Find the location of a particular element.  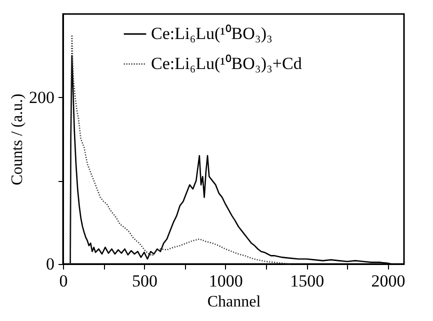

x-axis-title: Channel is located at coordinates (234, 302).